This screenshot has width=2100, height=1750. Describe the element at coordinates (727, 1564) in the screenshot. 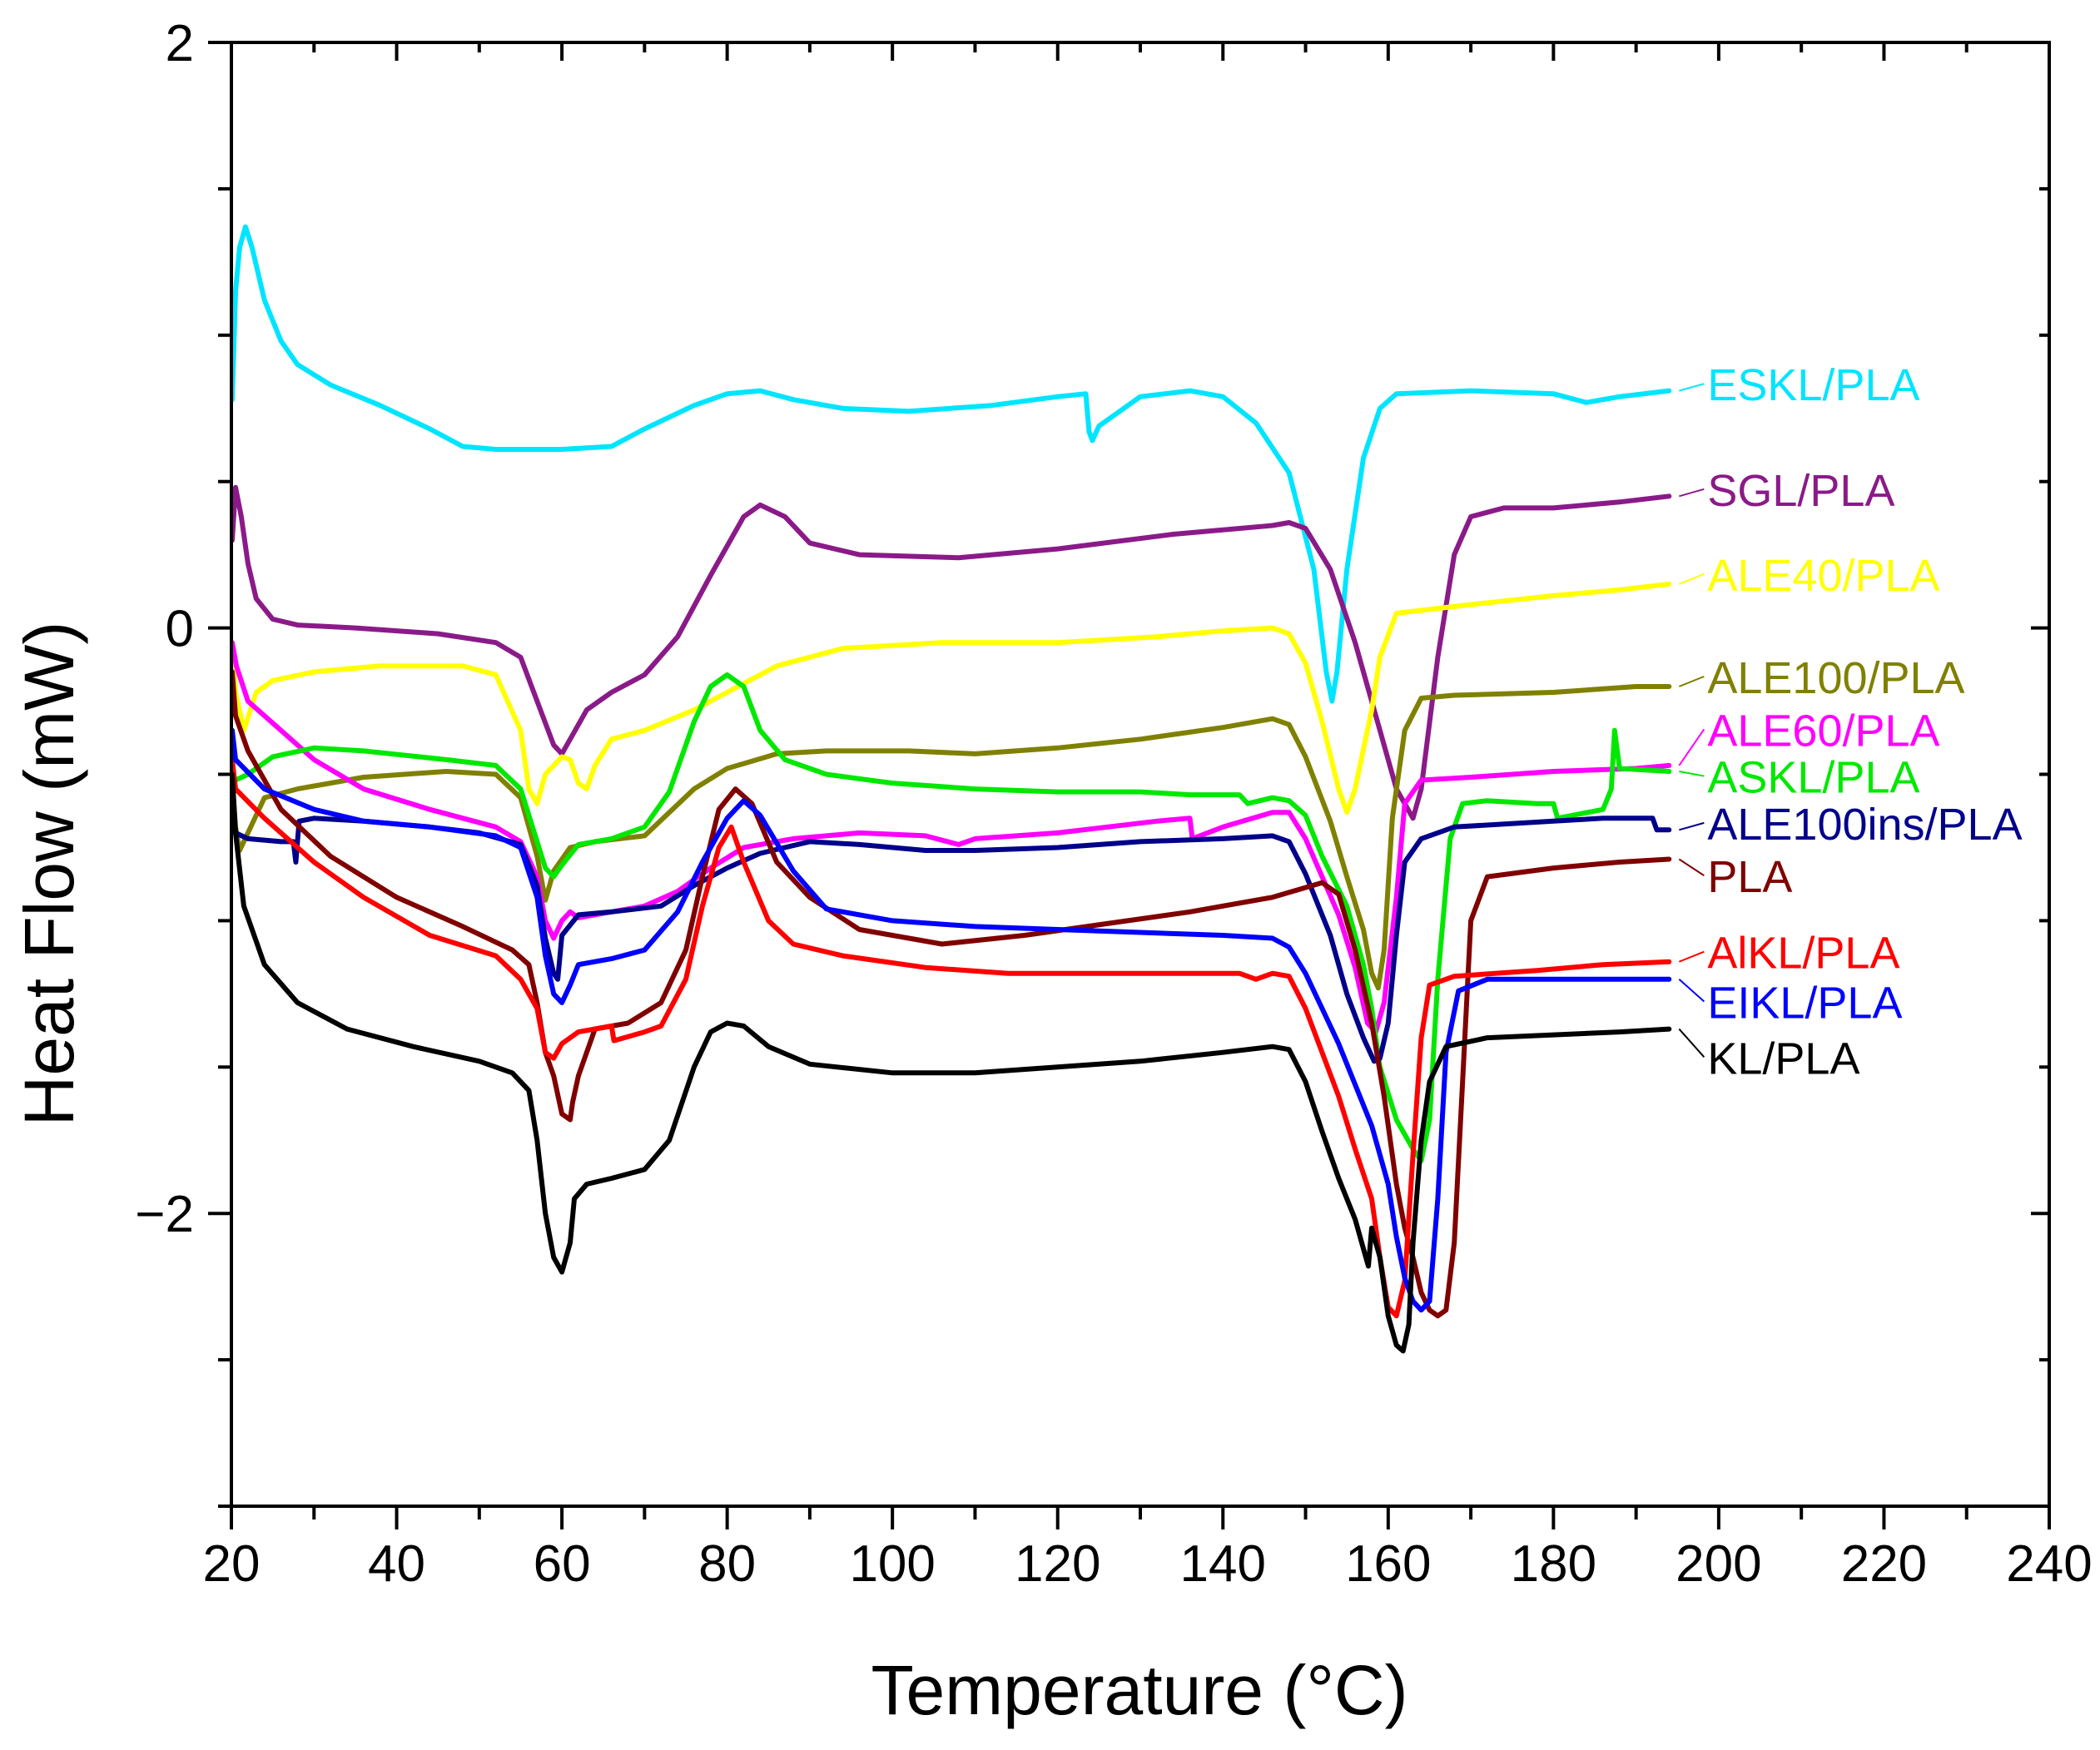

I see `x-tick-label: 80` at that location.